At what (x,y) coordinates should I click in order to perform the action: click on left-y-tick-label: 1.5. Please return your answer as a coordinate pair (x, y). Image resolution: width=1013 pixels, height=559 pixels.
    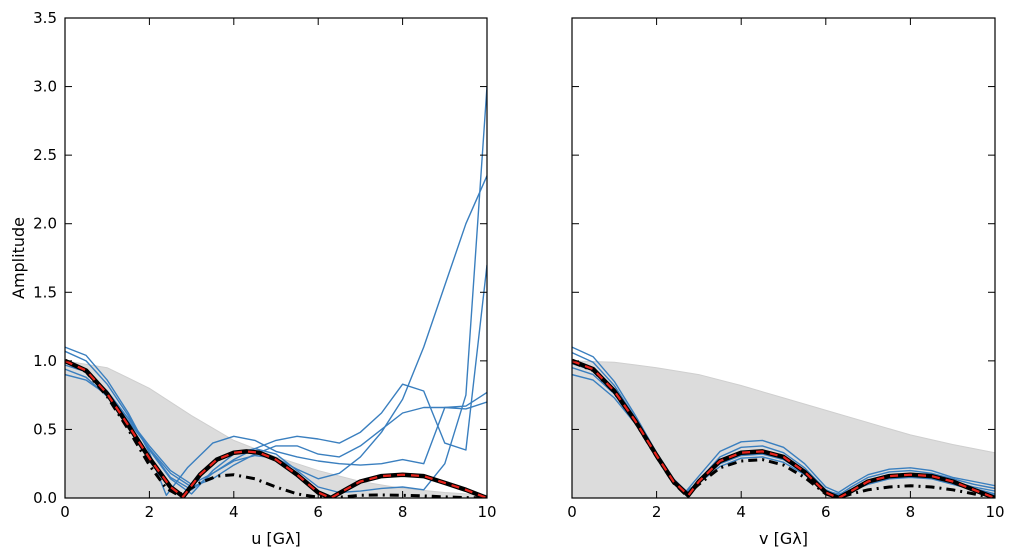
    Looking at the image, I should click on (45, 292).